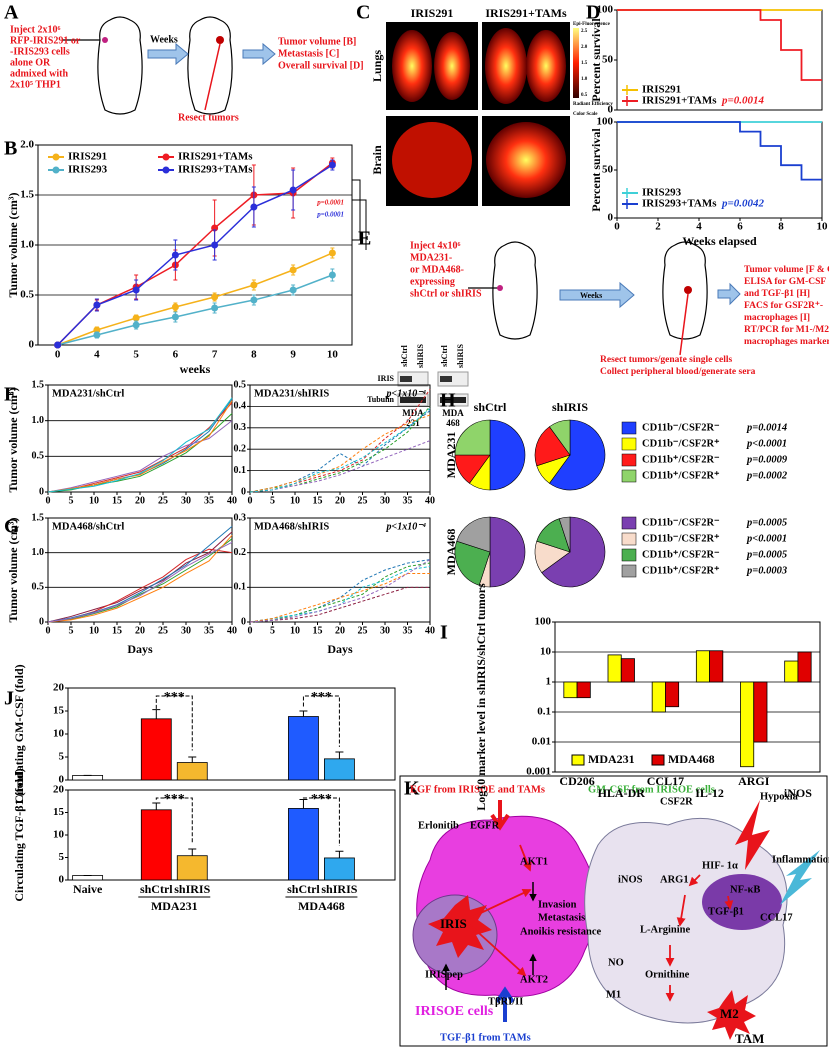 The width and height of the screenshot is (829, 1050). Describe the element at coordinates (39, 73) in the screenshot. I see `protocol-text: admixed with` at that location.